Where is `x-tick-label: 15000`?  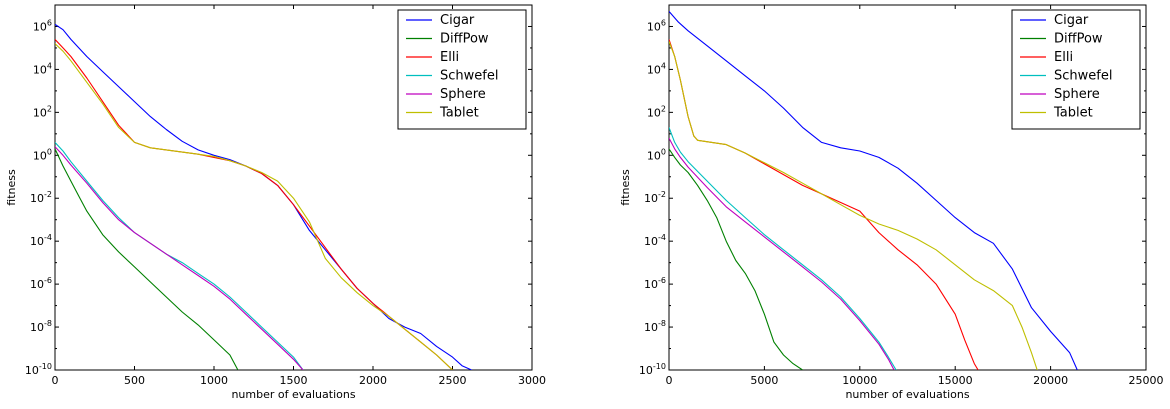 x-tick-label: 15000 is located at coordinates (955, 380).